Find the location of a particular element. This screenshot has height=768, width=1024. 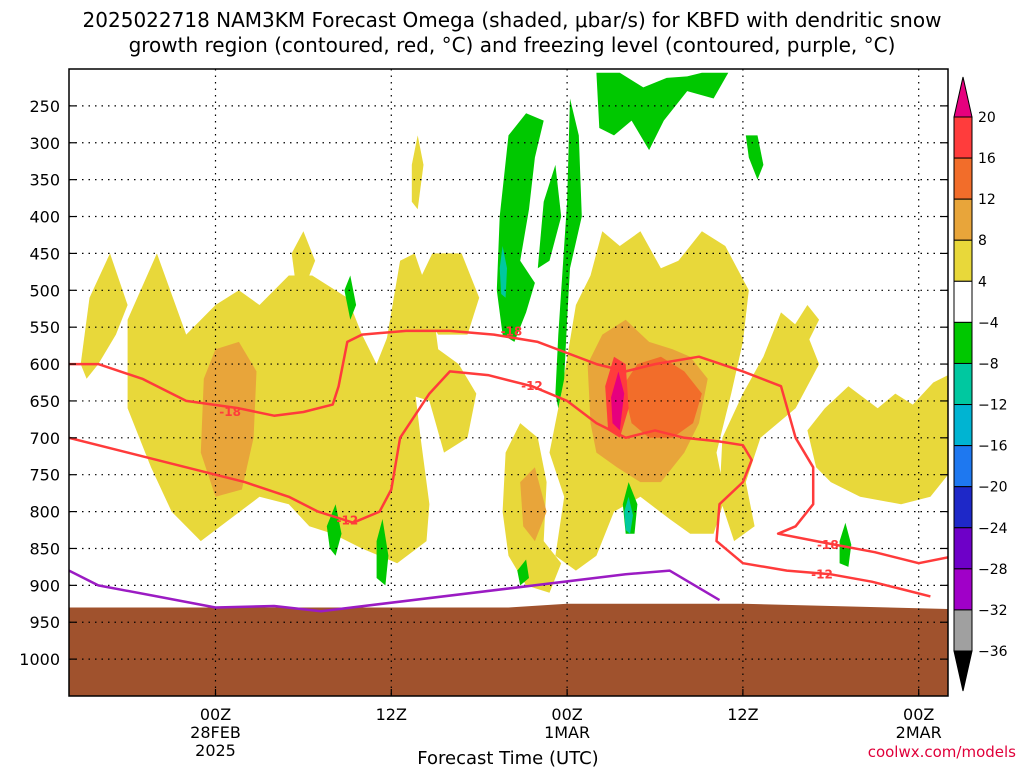

x-axis-label: Forecast Time (UTC) is located at coordinates (507, 758).